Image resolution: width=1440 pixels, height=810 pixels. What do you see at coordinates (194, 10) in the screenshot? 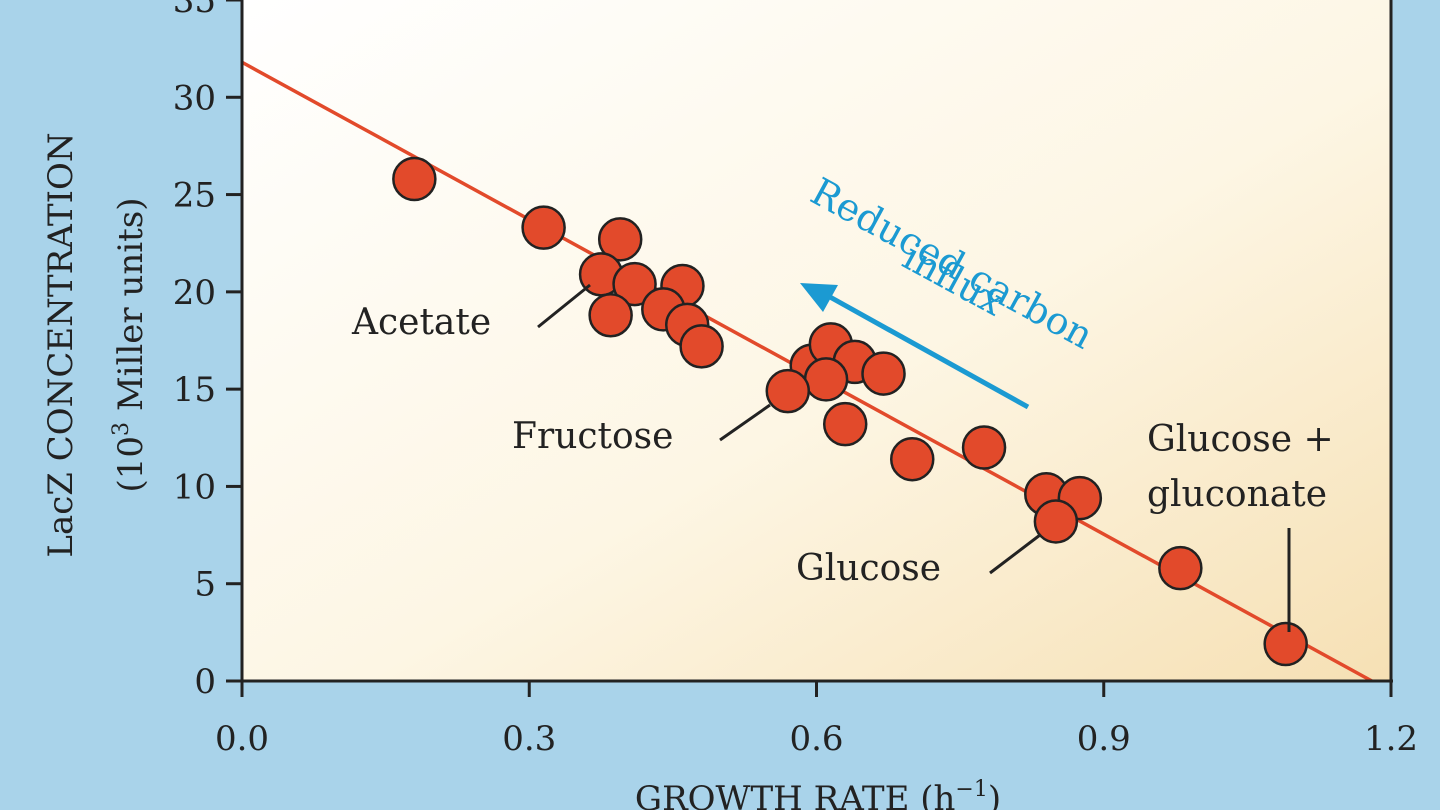
I see `y-tick-label-7: 35` at bounding box center [194, 10].